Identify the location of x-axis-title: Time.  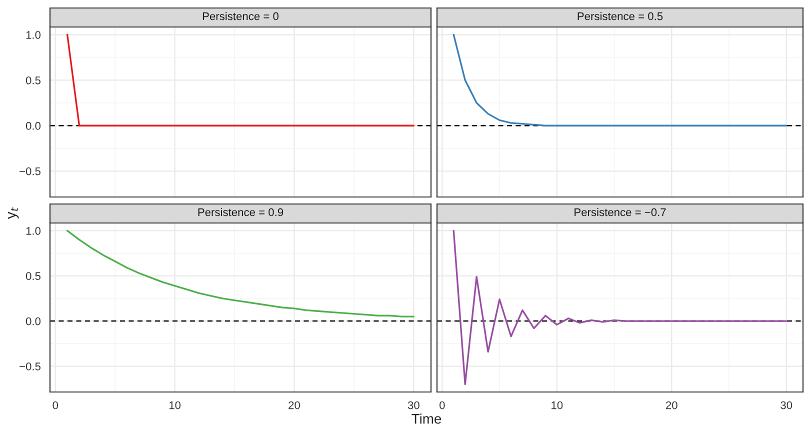
(427, 419).